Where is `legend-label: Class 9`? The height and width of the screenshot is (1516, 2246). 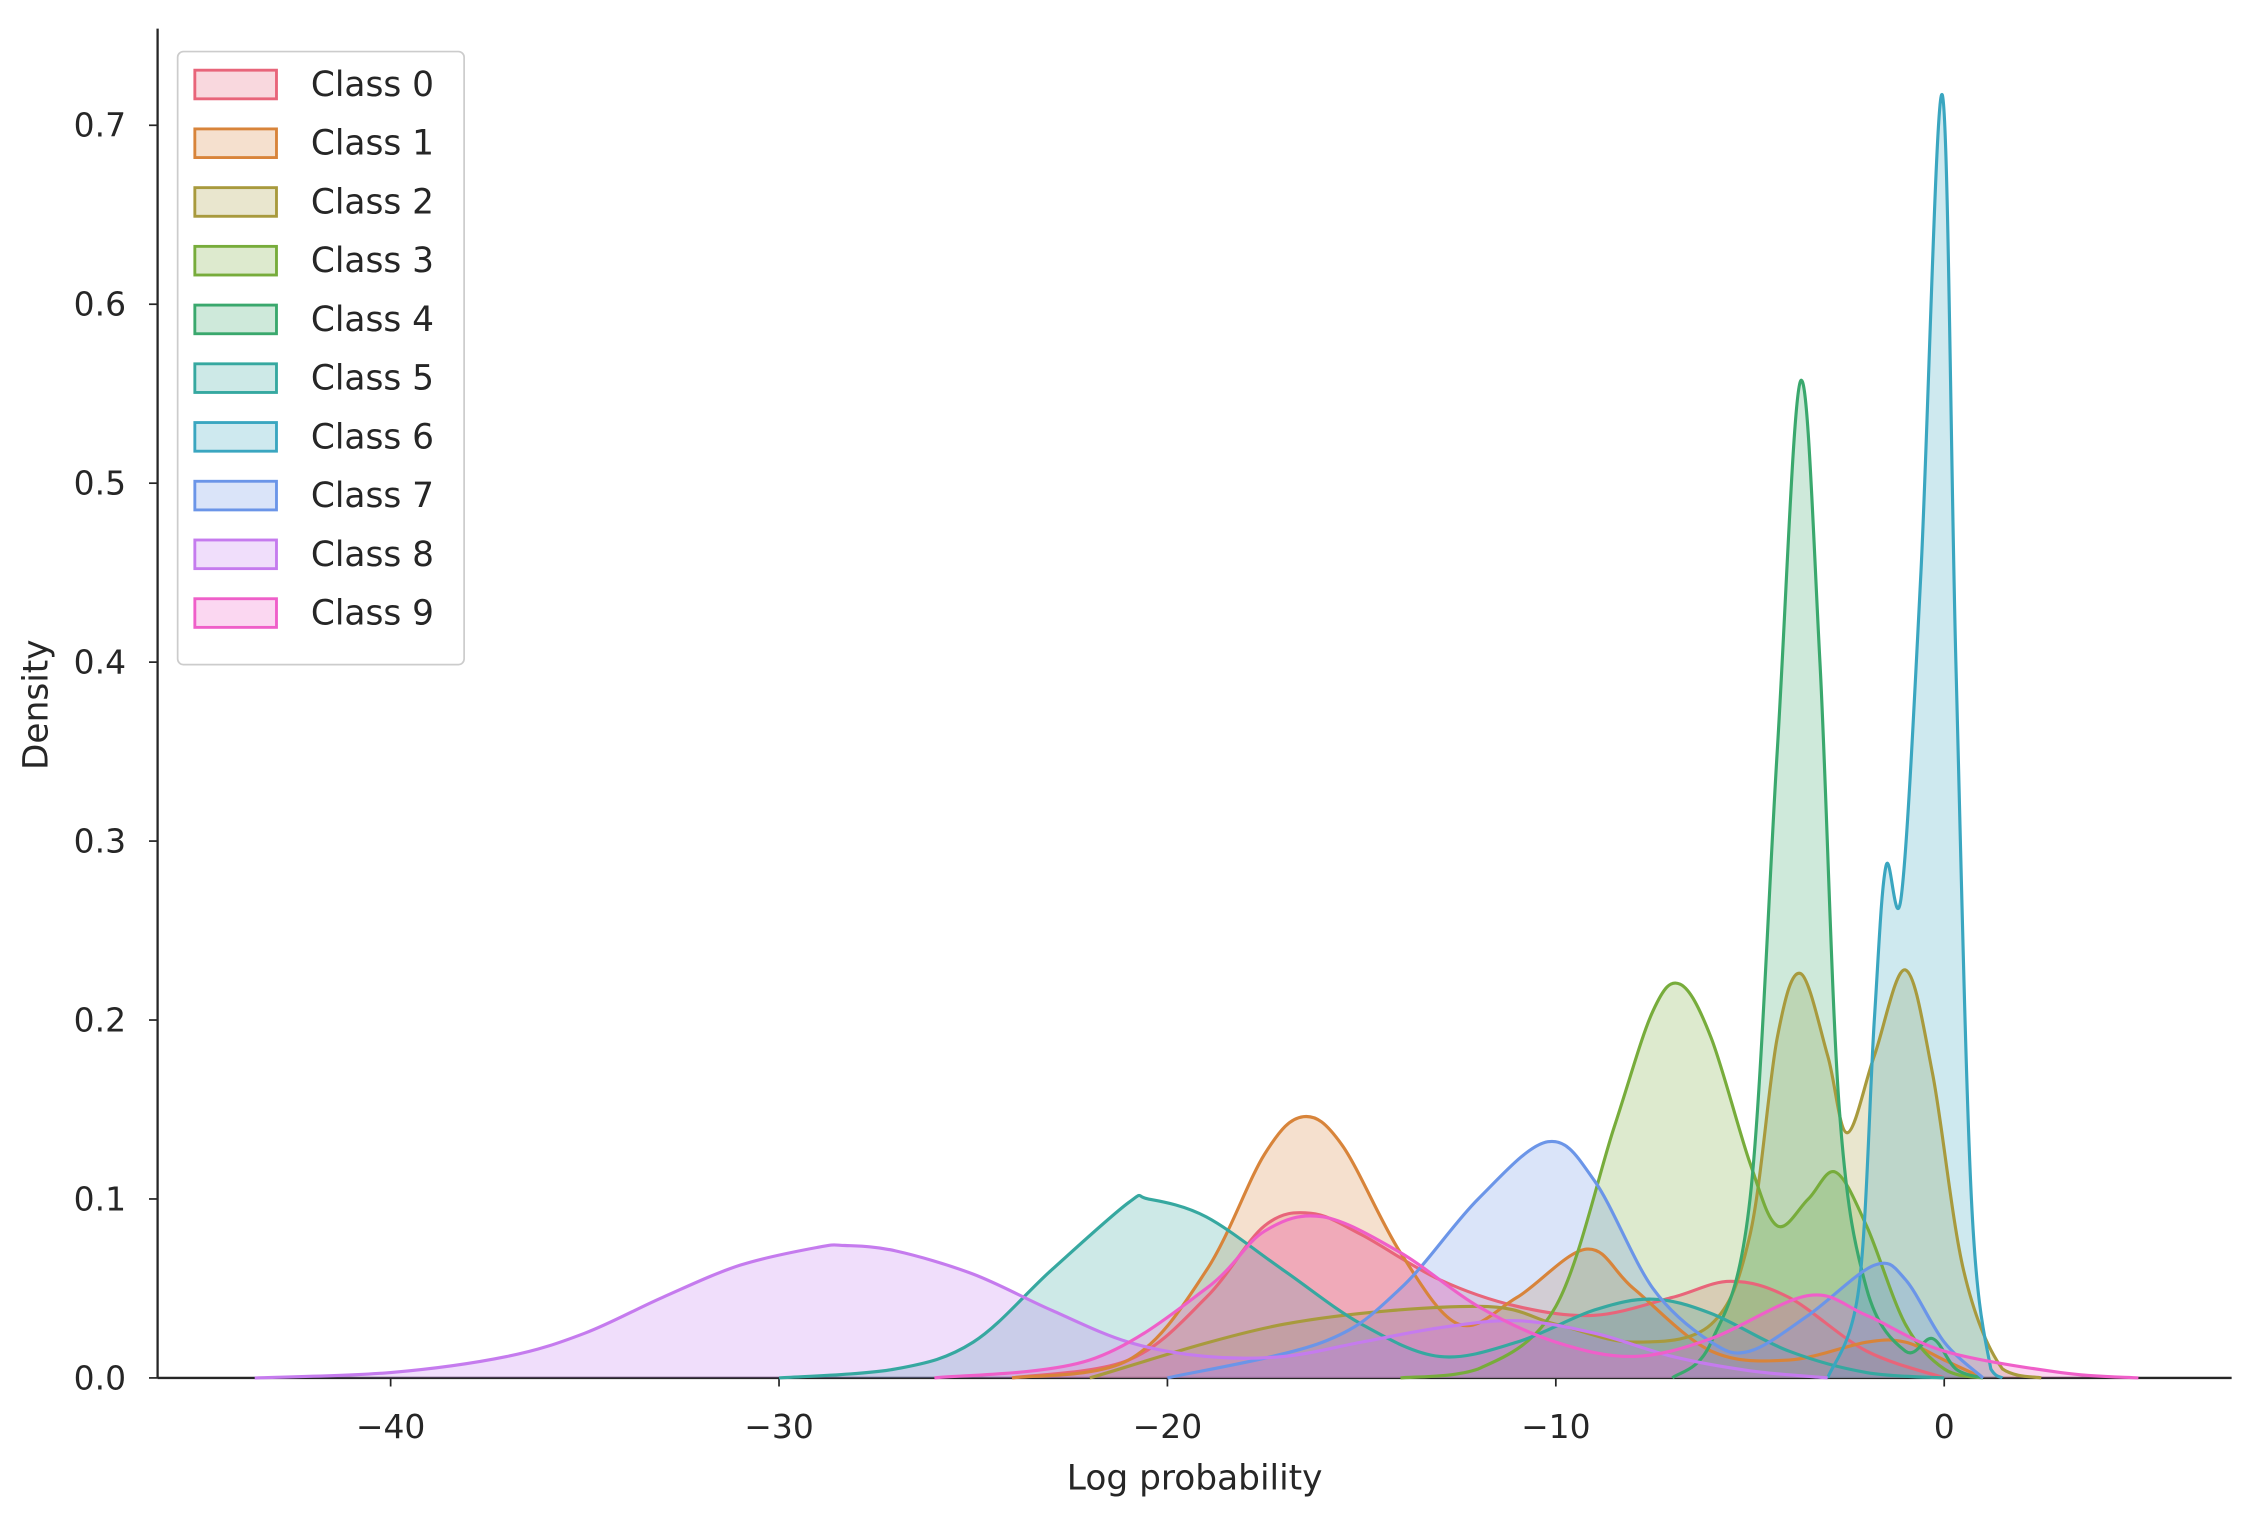
legend-label: Class 9 is located at coordinates (372, 614).